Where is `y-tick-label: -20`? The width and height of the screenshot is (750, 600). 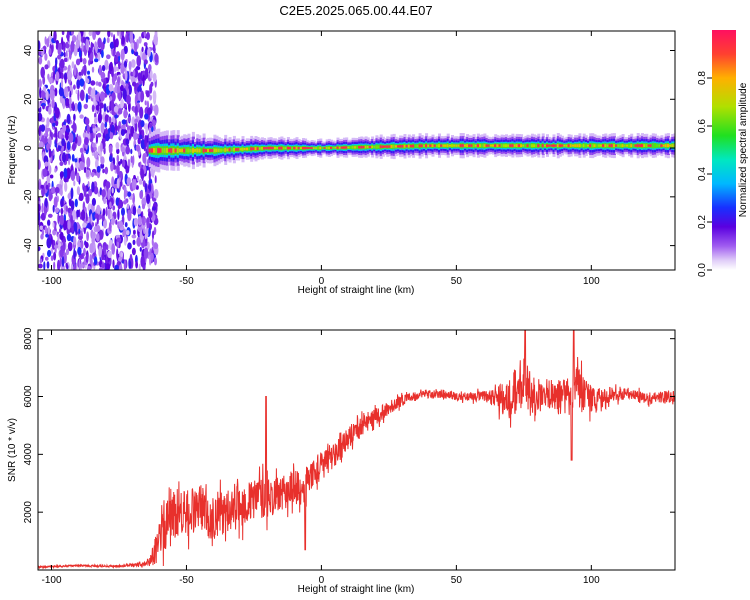 y-tick-label: -20 is located at coordinates (28, 196).